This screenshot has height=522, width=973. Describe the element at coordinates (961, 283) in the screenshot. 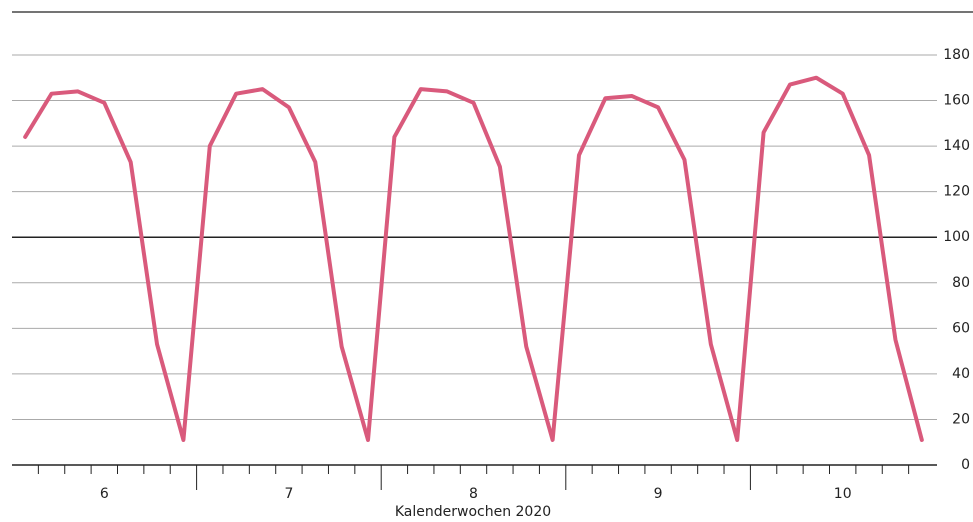

I see `y-tick-label: 80` at that location.